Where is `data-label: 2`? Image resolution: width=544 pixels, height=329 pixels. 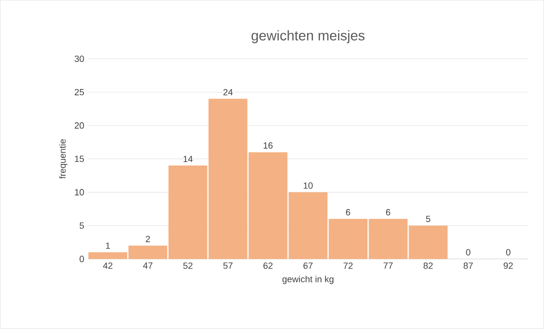
data-label: 2 is located at coordinates (148, 239).